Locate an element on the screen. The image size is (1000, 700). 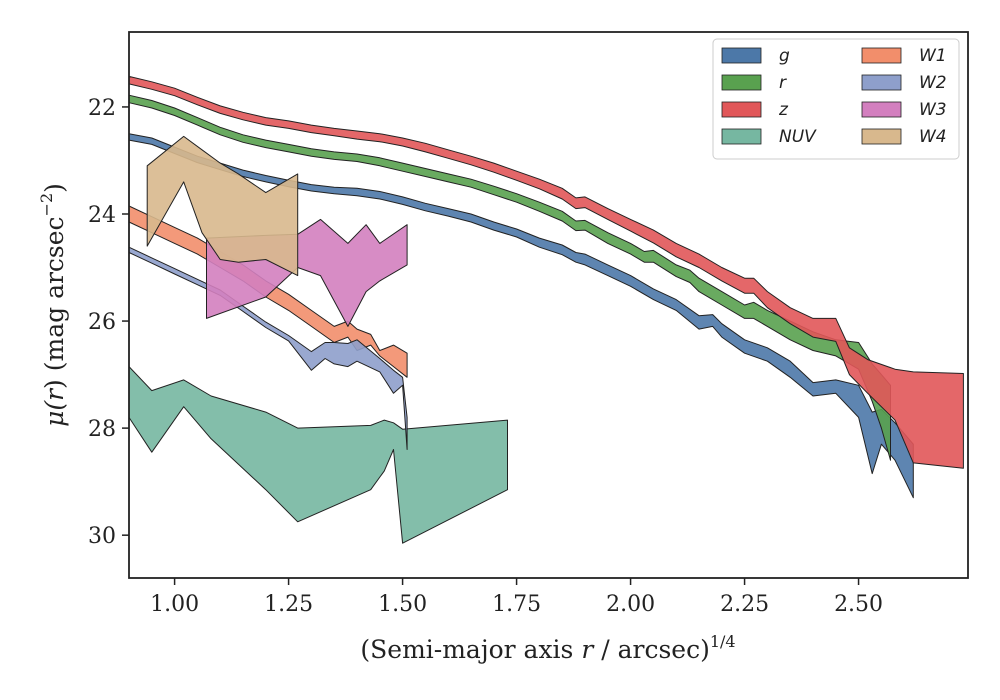
x-tick-label: 1.50 is located at coordinates (402, 604).